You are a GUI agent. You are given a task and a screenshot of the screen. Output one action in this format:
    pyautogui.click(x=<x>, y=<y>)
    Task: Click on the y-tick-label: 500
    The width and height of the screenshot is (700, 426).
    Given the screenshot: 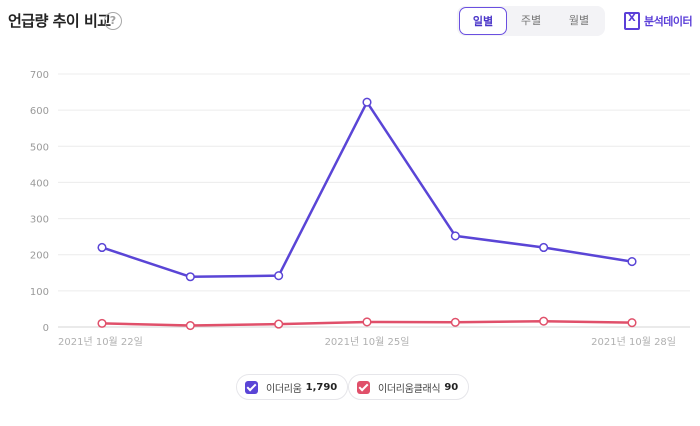 What is the action you would take?
    pyautogui.click(x=39, y=147)
    